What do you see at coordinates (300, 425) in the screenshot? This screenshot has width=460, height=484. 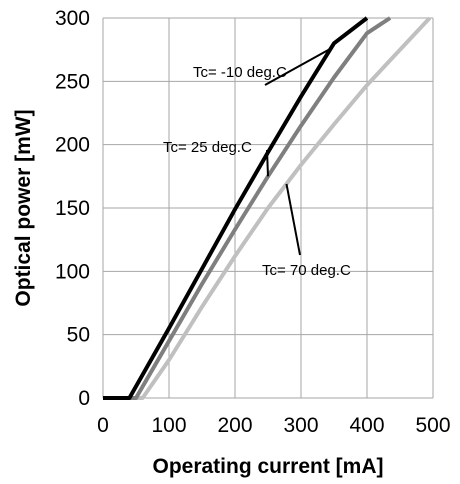 I see `x-tick-label: 300` at bounding box center [300, 425].